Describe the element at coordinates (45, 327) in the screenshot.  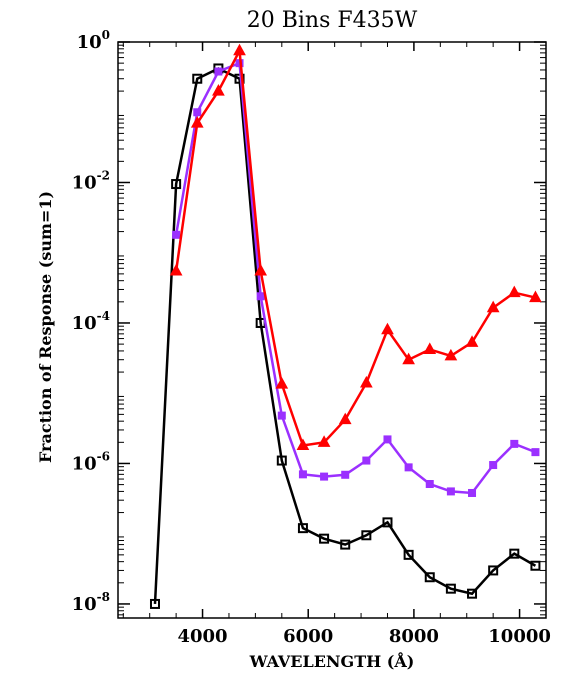
I see `y-axis-label: Fraction of Response (sum=1)` at that location.